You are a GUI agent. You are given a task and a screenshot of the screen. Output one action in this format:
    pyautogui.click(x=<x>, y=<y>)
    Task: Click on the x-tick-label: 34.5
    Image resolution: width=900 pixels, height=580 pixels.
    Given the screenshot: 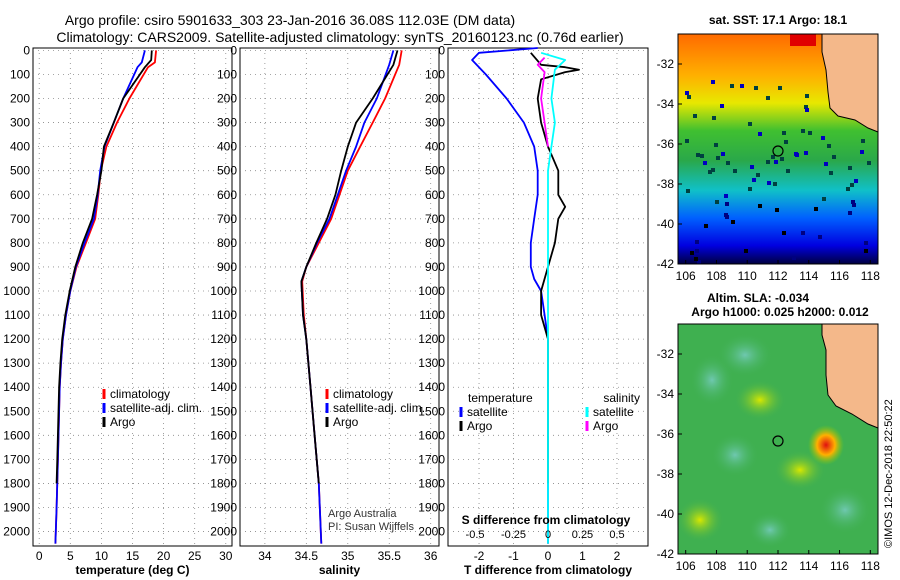 What is the action you would take?
    pyautogui.click(x=307, y=556)
    